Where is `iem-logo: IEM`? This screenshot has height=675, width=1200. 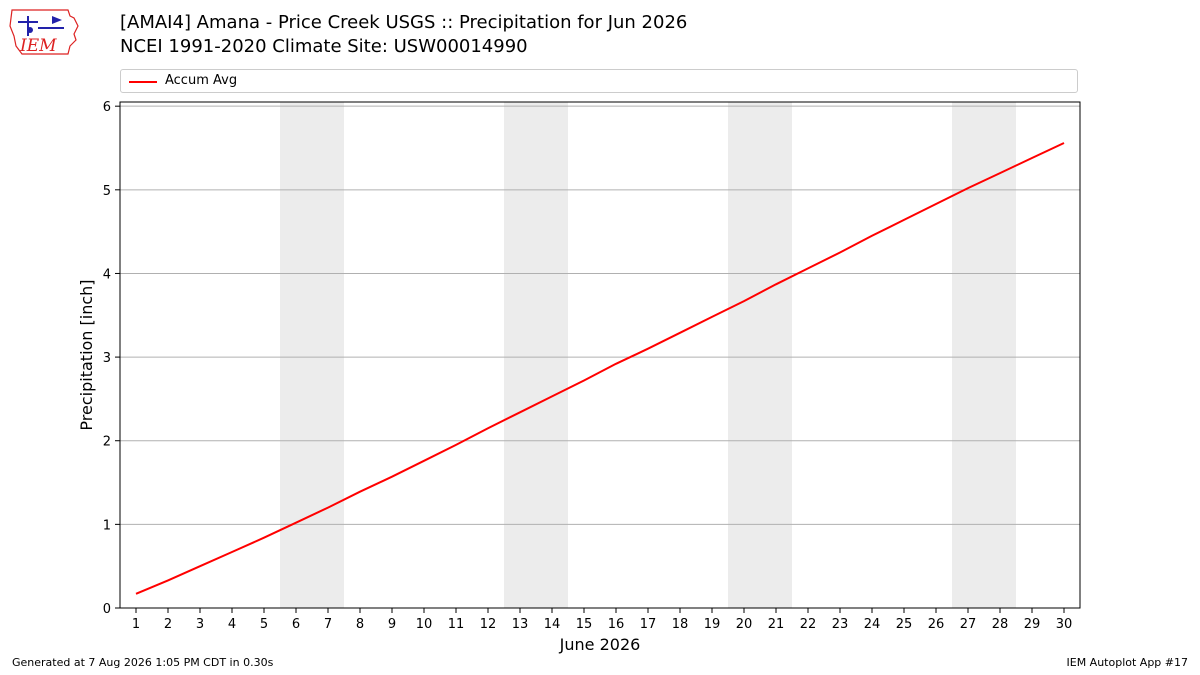 iem-logo: IEM is located at coordinates (45, 32).